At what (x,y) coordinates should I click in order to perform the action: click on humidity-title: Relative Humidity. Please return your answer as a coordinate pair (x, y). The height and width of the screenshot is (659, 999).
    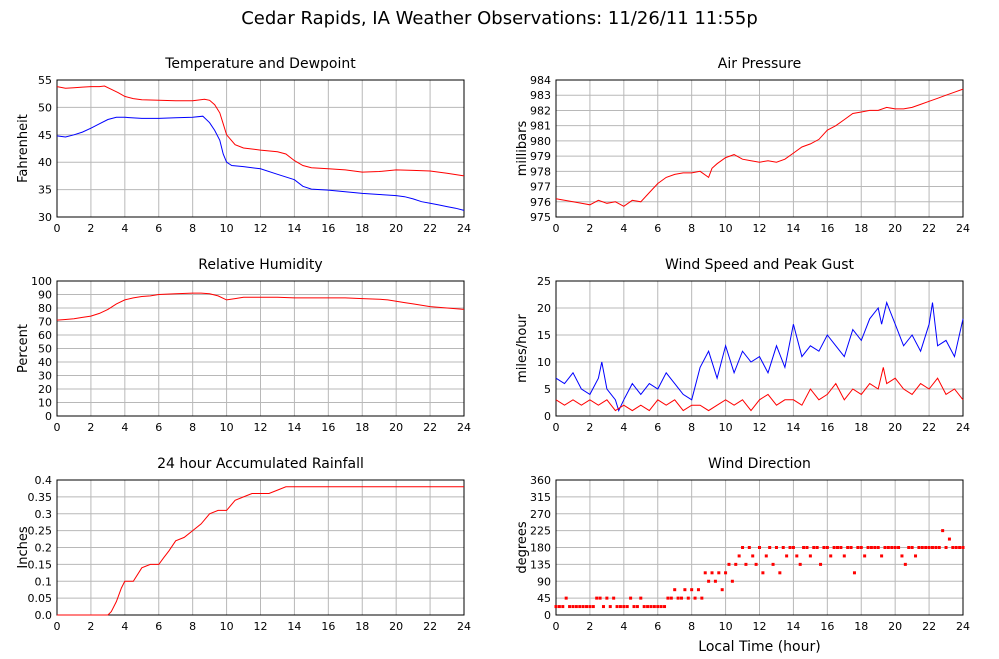
    Looking at the image, I should click on (260, 265).